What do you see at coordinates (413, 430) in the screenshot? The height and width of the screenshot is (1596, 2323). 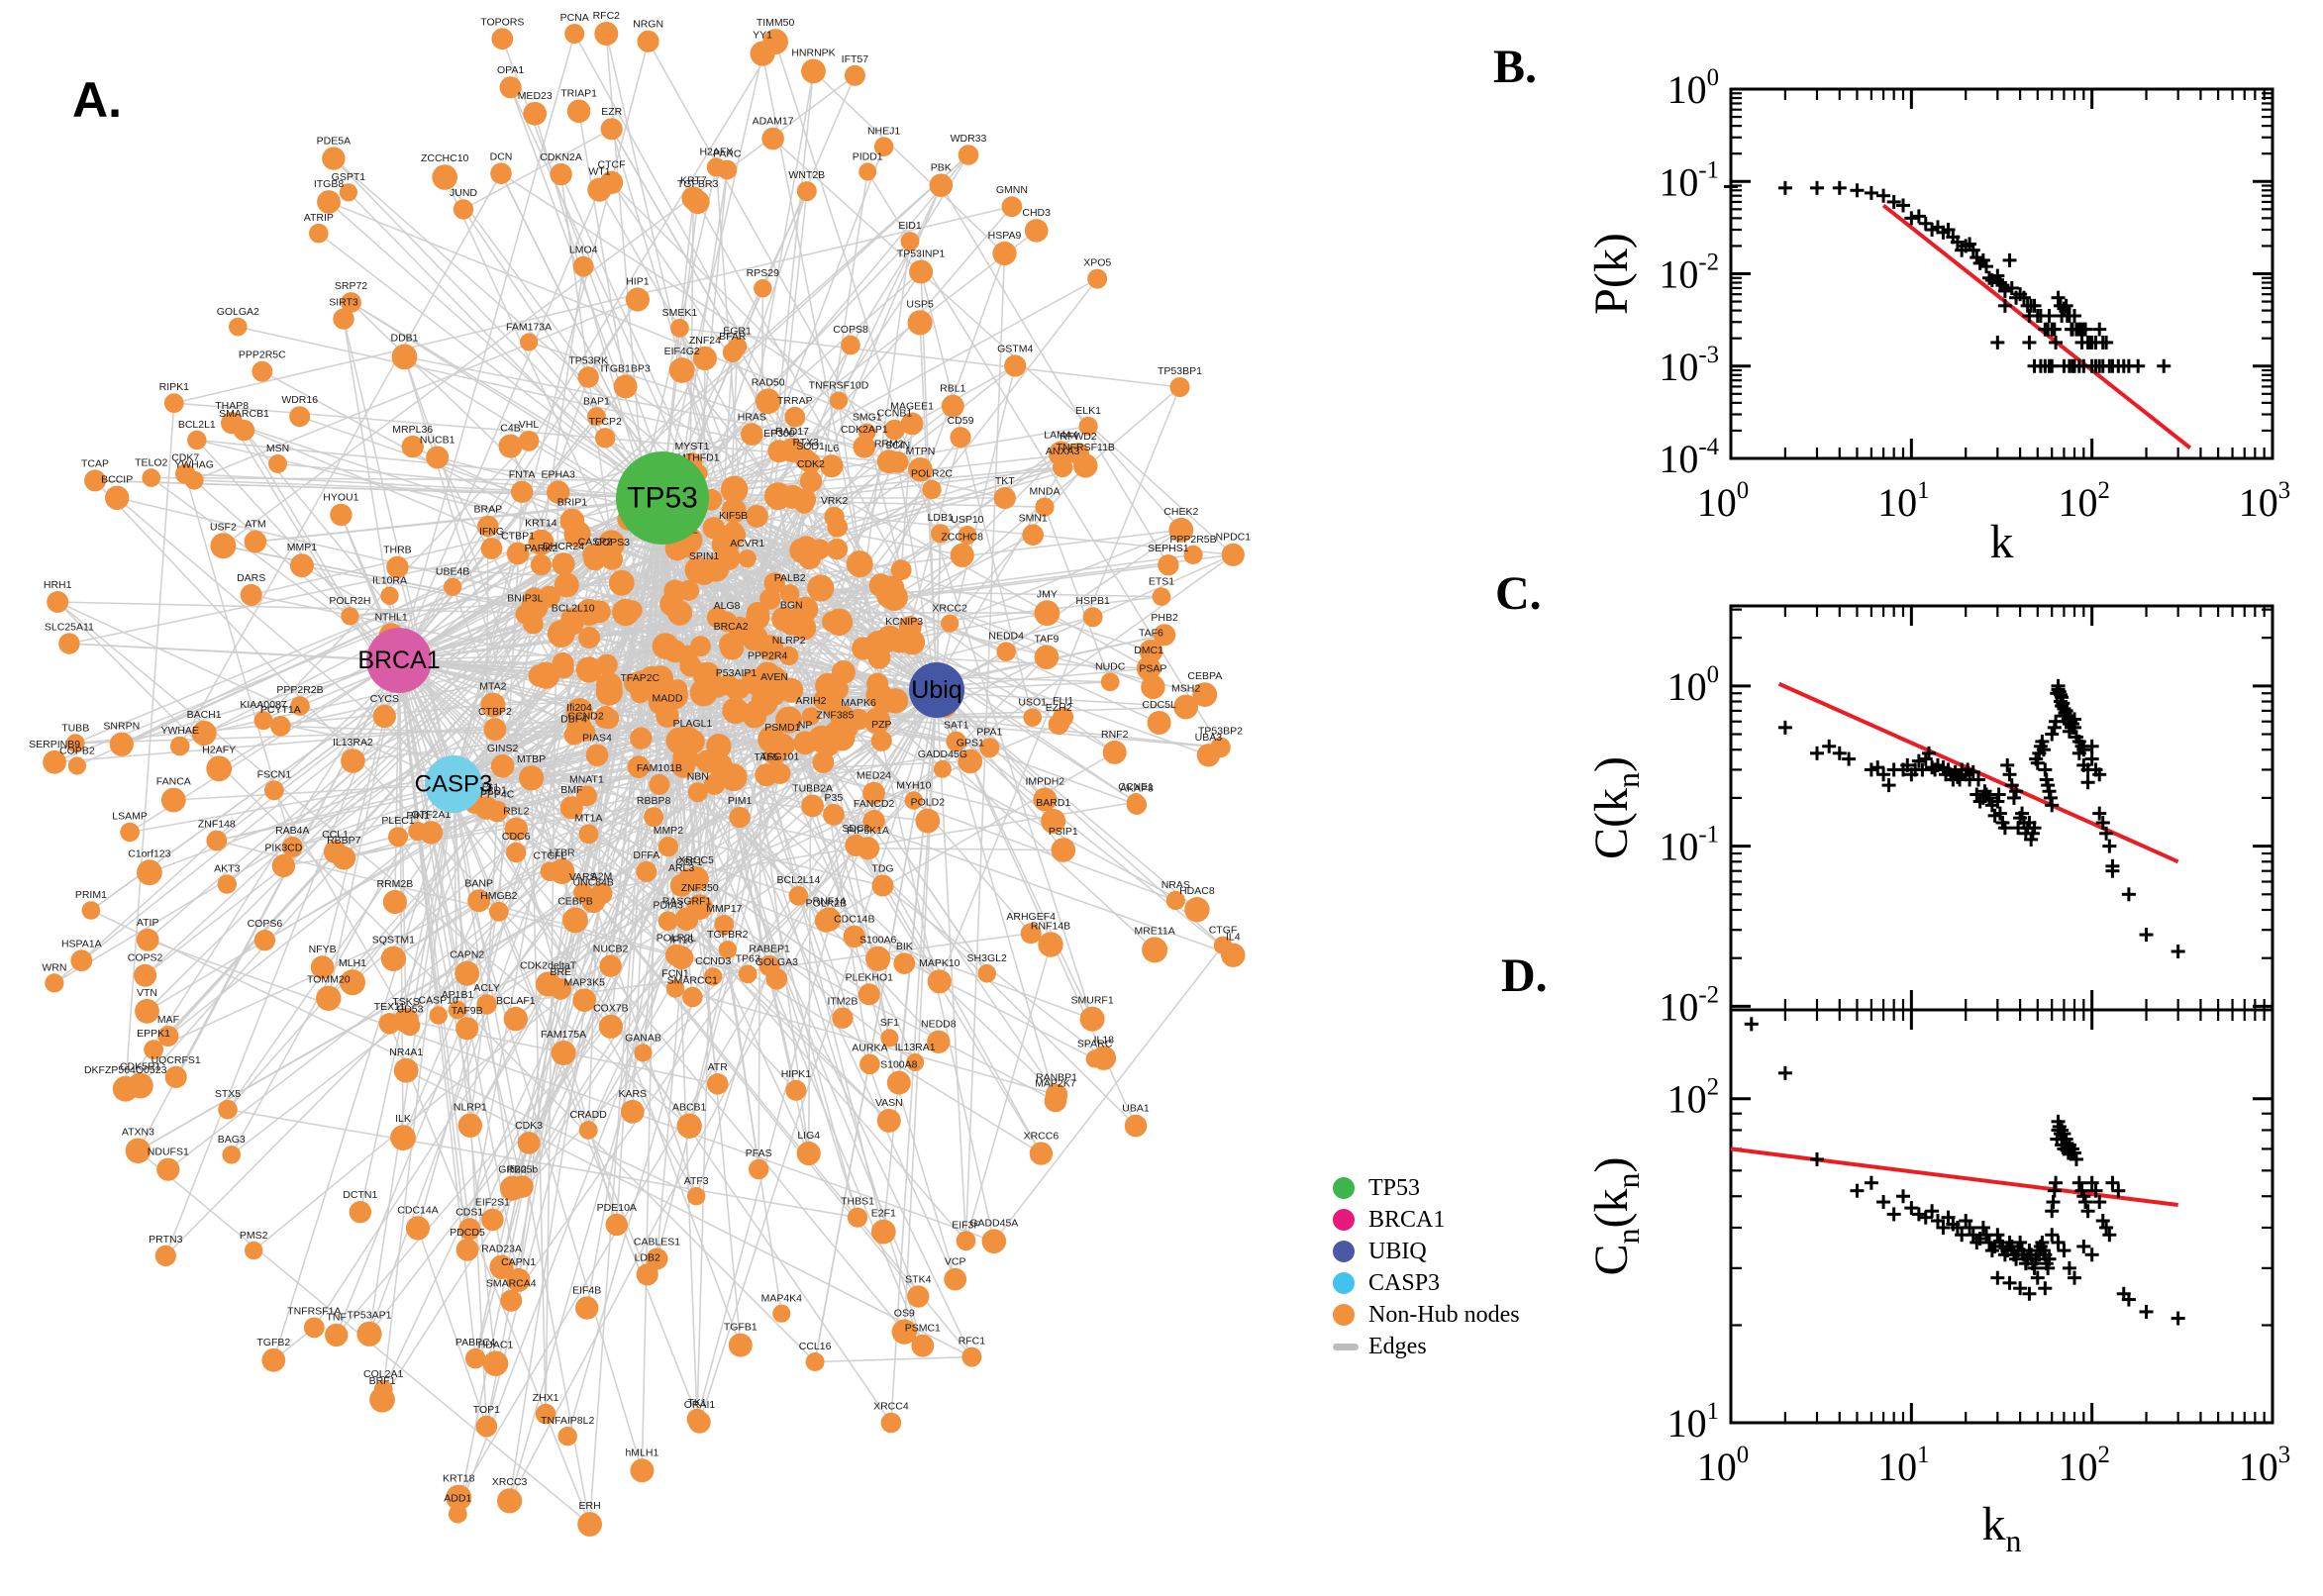 I see `node-label: MRPL36` at bounding box center [413, 430].